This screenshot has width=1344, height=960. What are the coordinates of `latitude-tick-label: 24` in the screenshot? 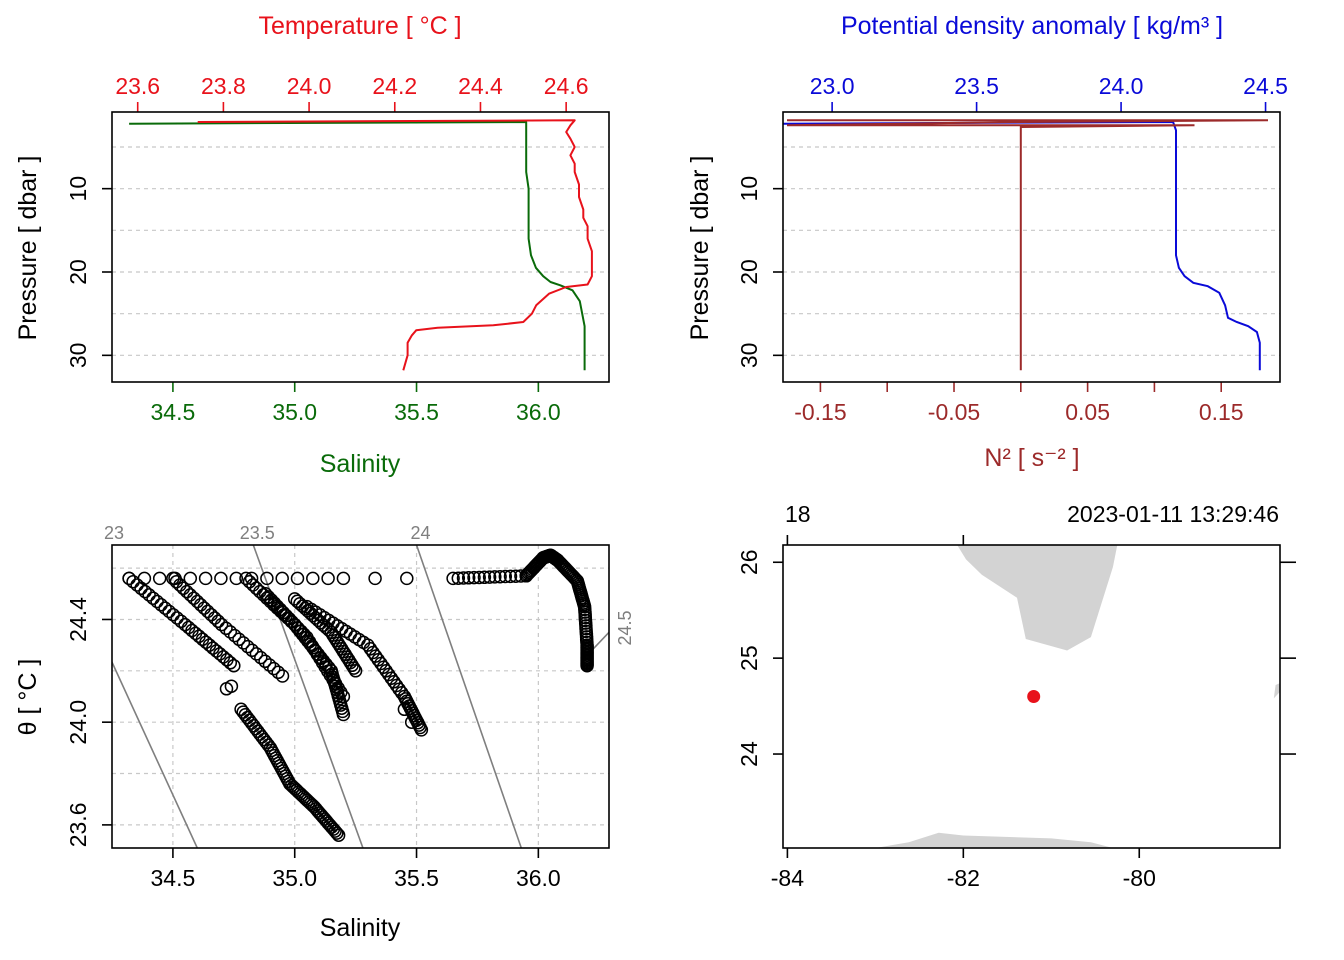 It's located at (749, 754).